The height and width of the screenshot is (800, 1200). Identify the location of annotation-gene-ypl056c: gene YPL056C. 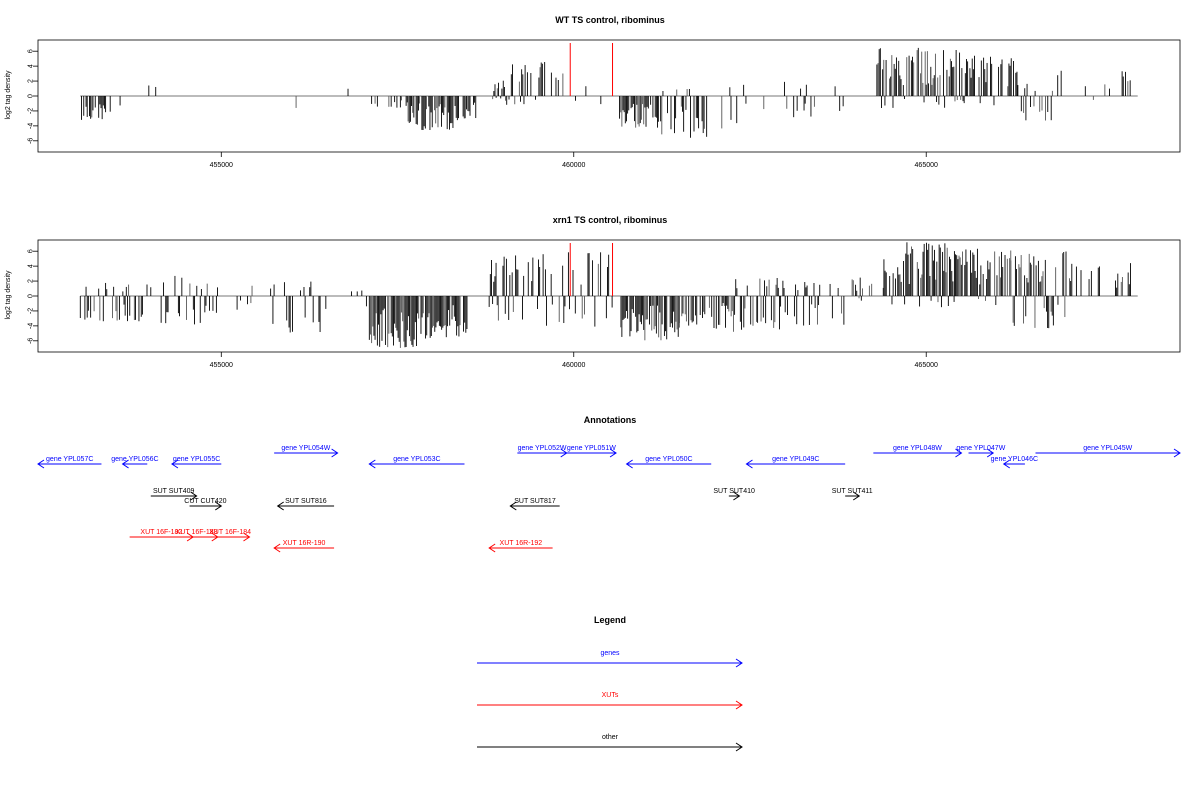
(135, 462).